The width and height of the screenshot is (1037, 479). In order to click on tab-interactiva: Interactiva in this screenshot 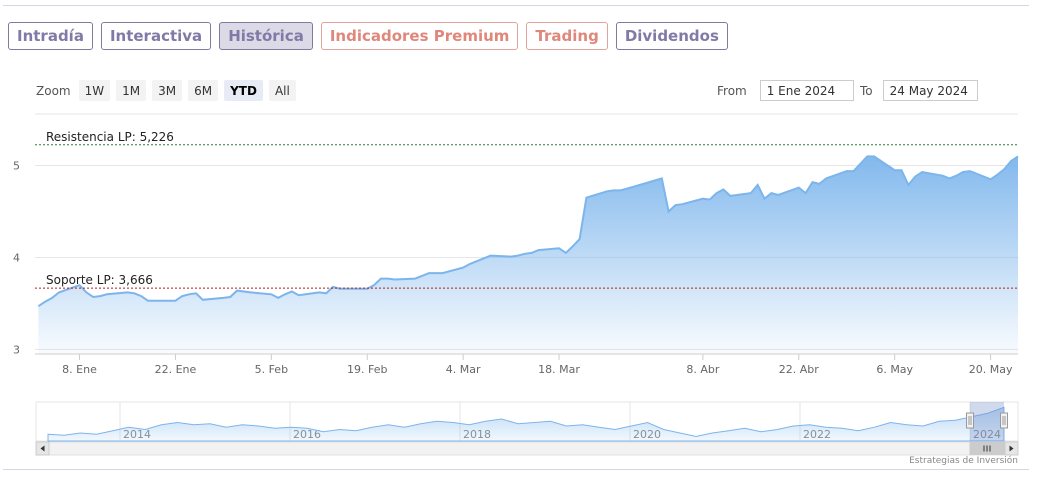, I will do `click(156, 36)`.